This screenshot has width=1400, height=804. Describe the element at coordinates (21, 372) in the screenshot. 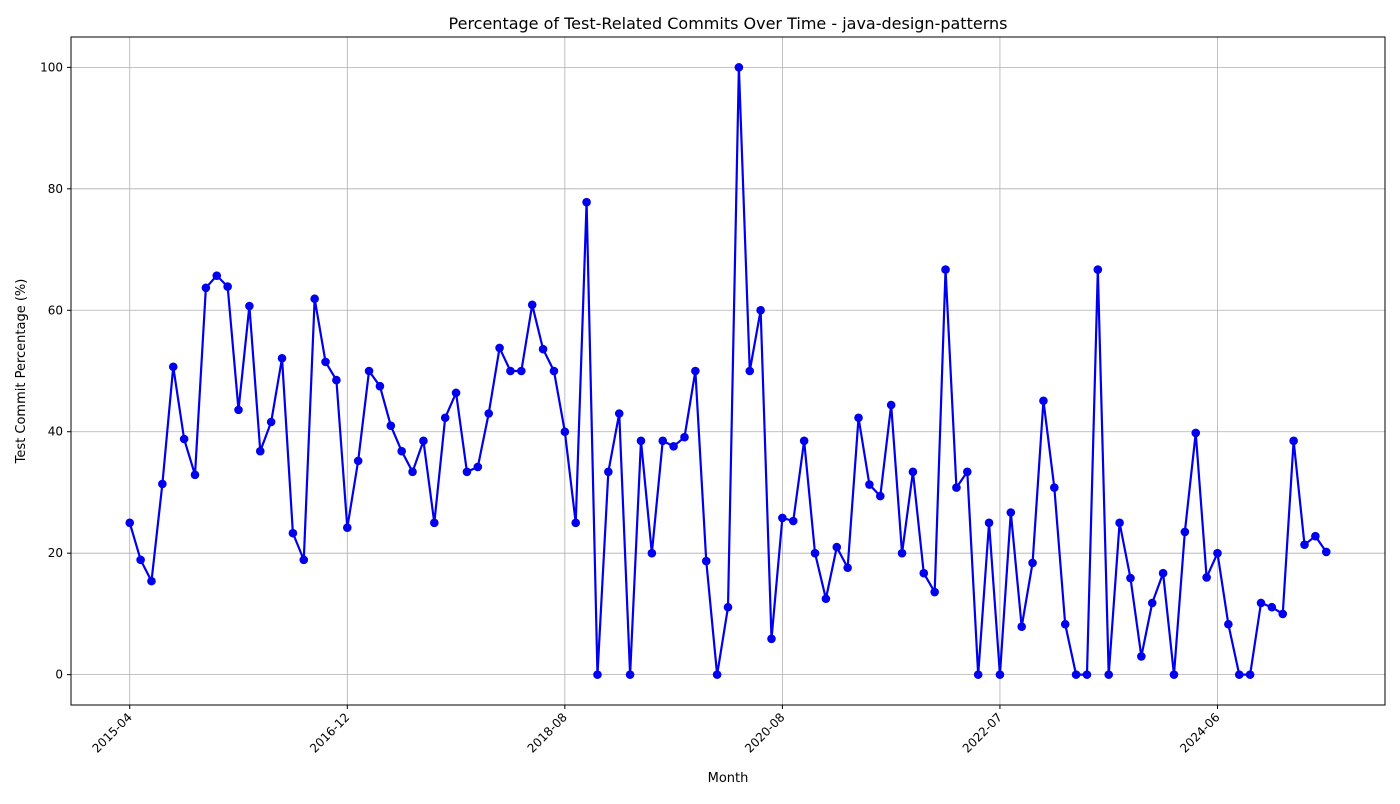

I see `y-axis-label: Test Commit Percentage (%)` at that location.